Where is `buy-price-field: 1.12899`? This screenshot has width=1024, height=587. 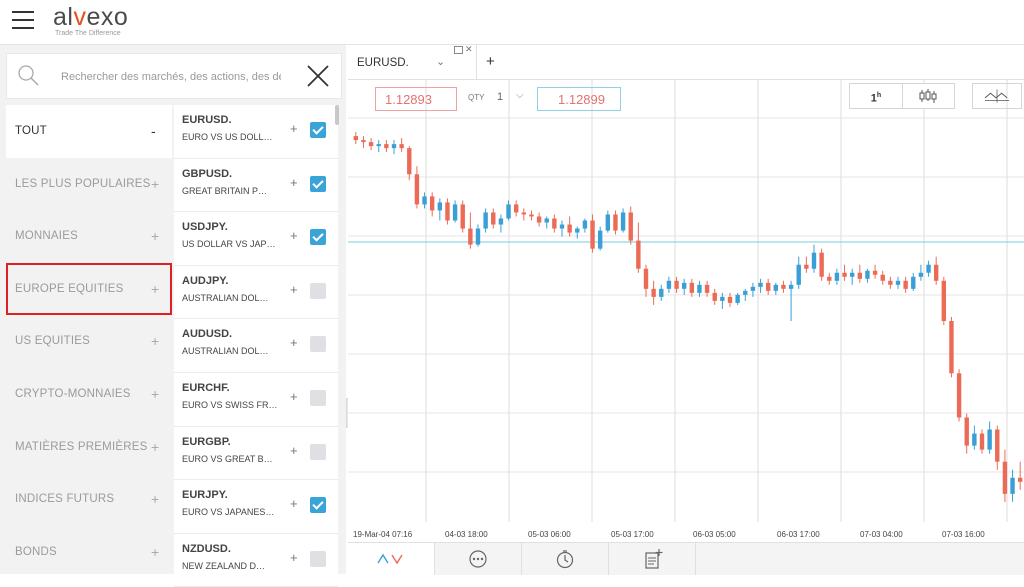
buy-price-field: 1.12899 is located at coordinates (579, 99).